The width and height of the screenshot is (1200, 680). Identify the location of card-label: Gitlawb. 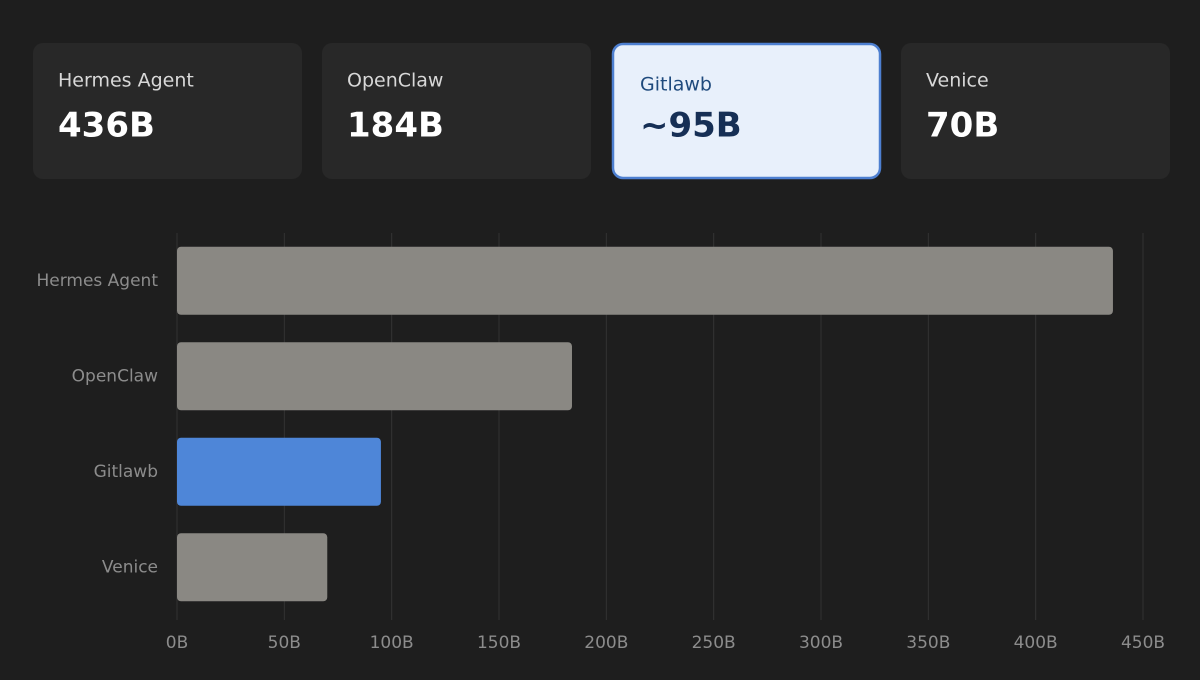
(676, 85).